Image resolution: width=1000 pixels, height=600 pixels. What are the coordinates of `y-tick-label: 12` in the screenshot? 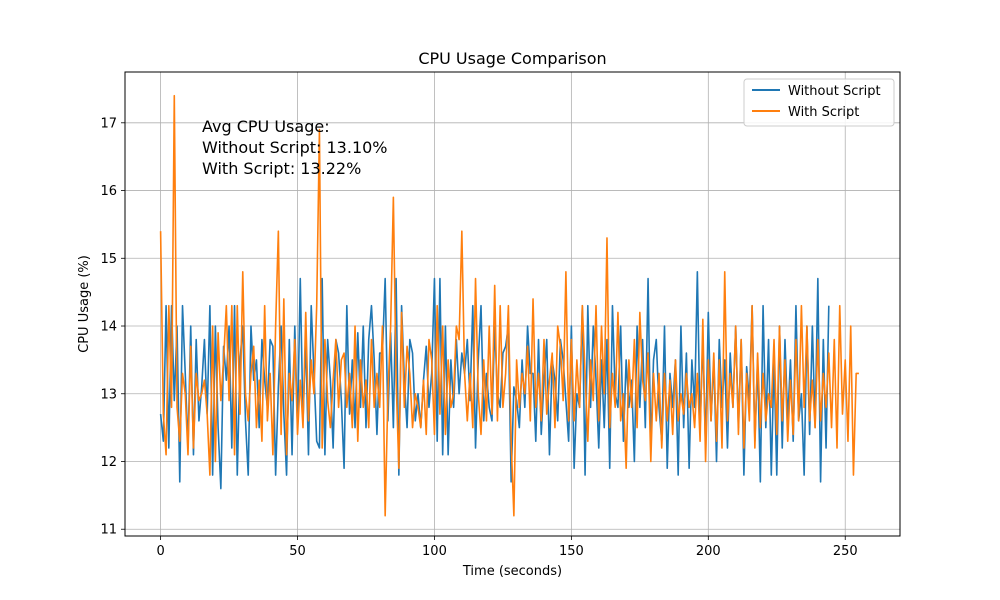 It's located at (108, 462).